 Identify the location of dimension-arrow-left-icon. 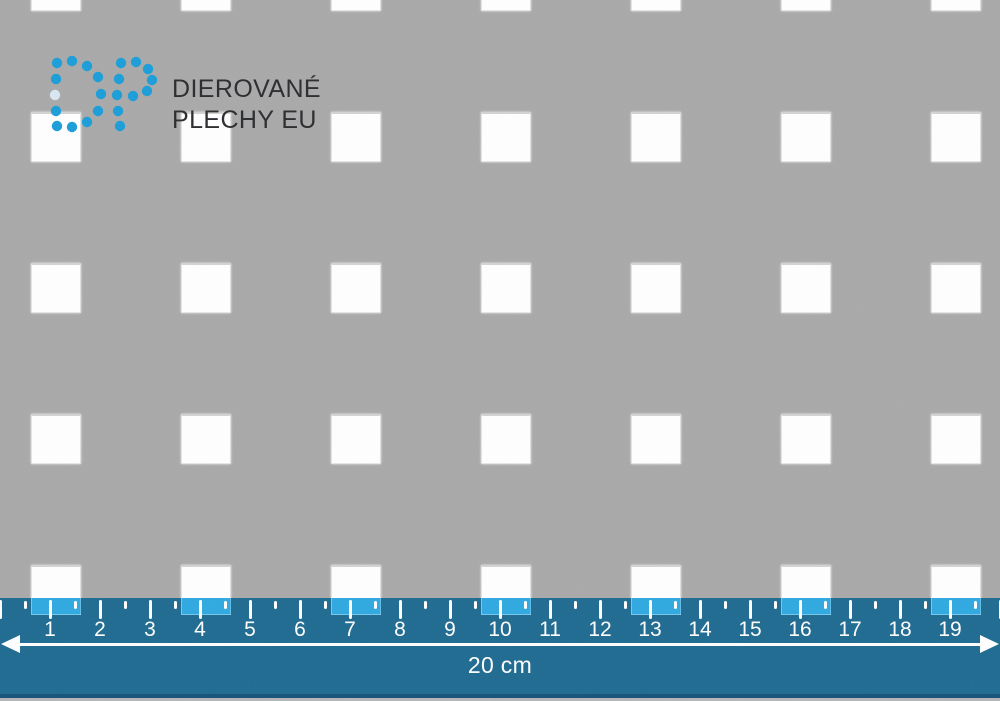
(10, 644).